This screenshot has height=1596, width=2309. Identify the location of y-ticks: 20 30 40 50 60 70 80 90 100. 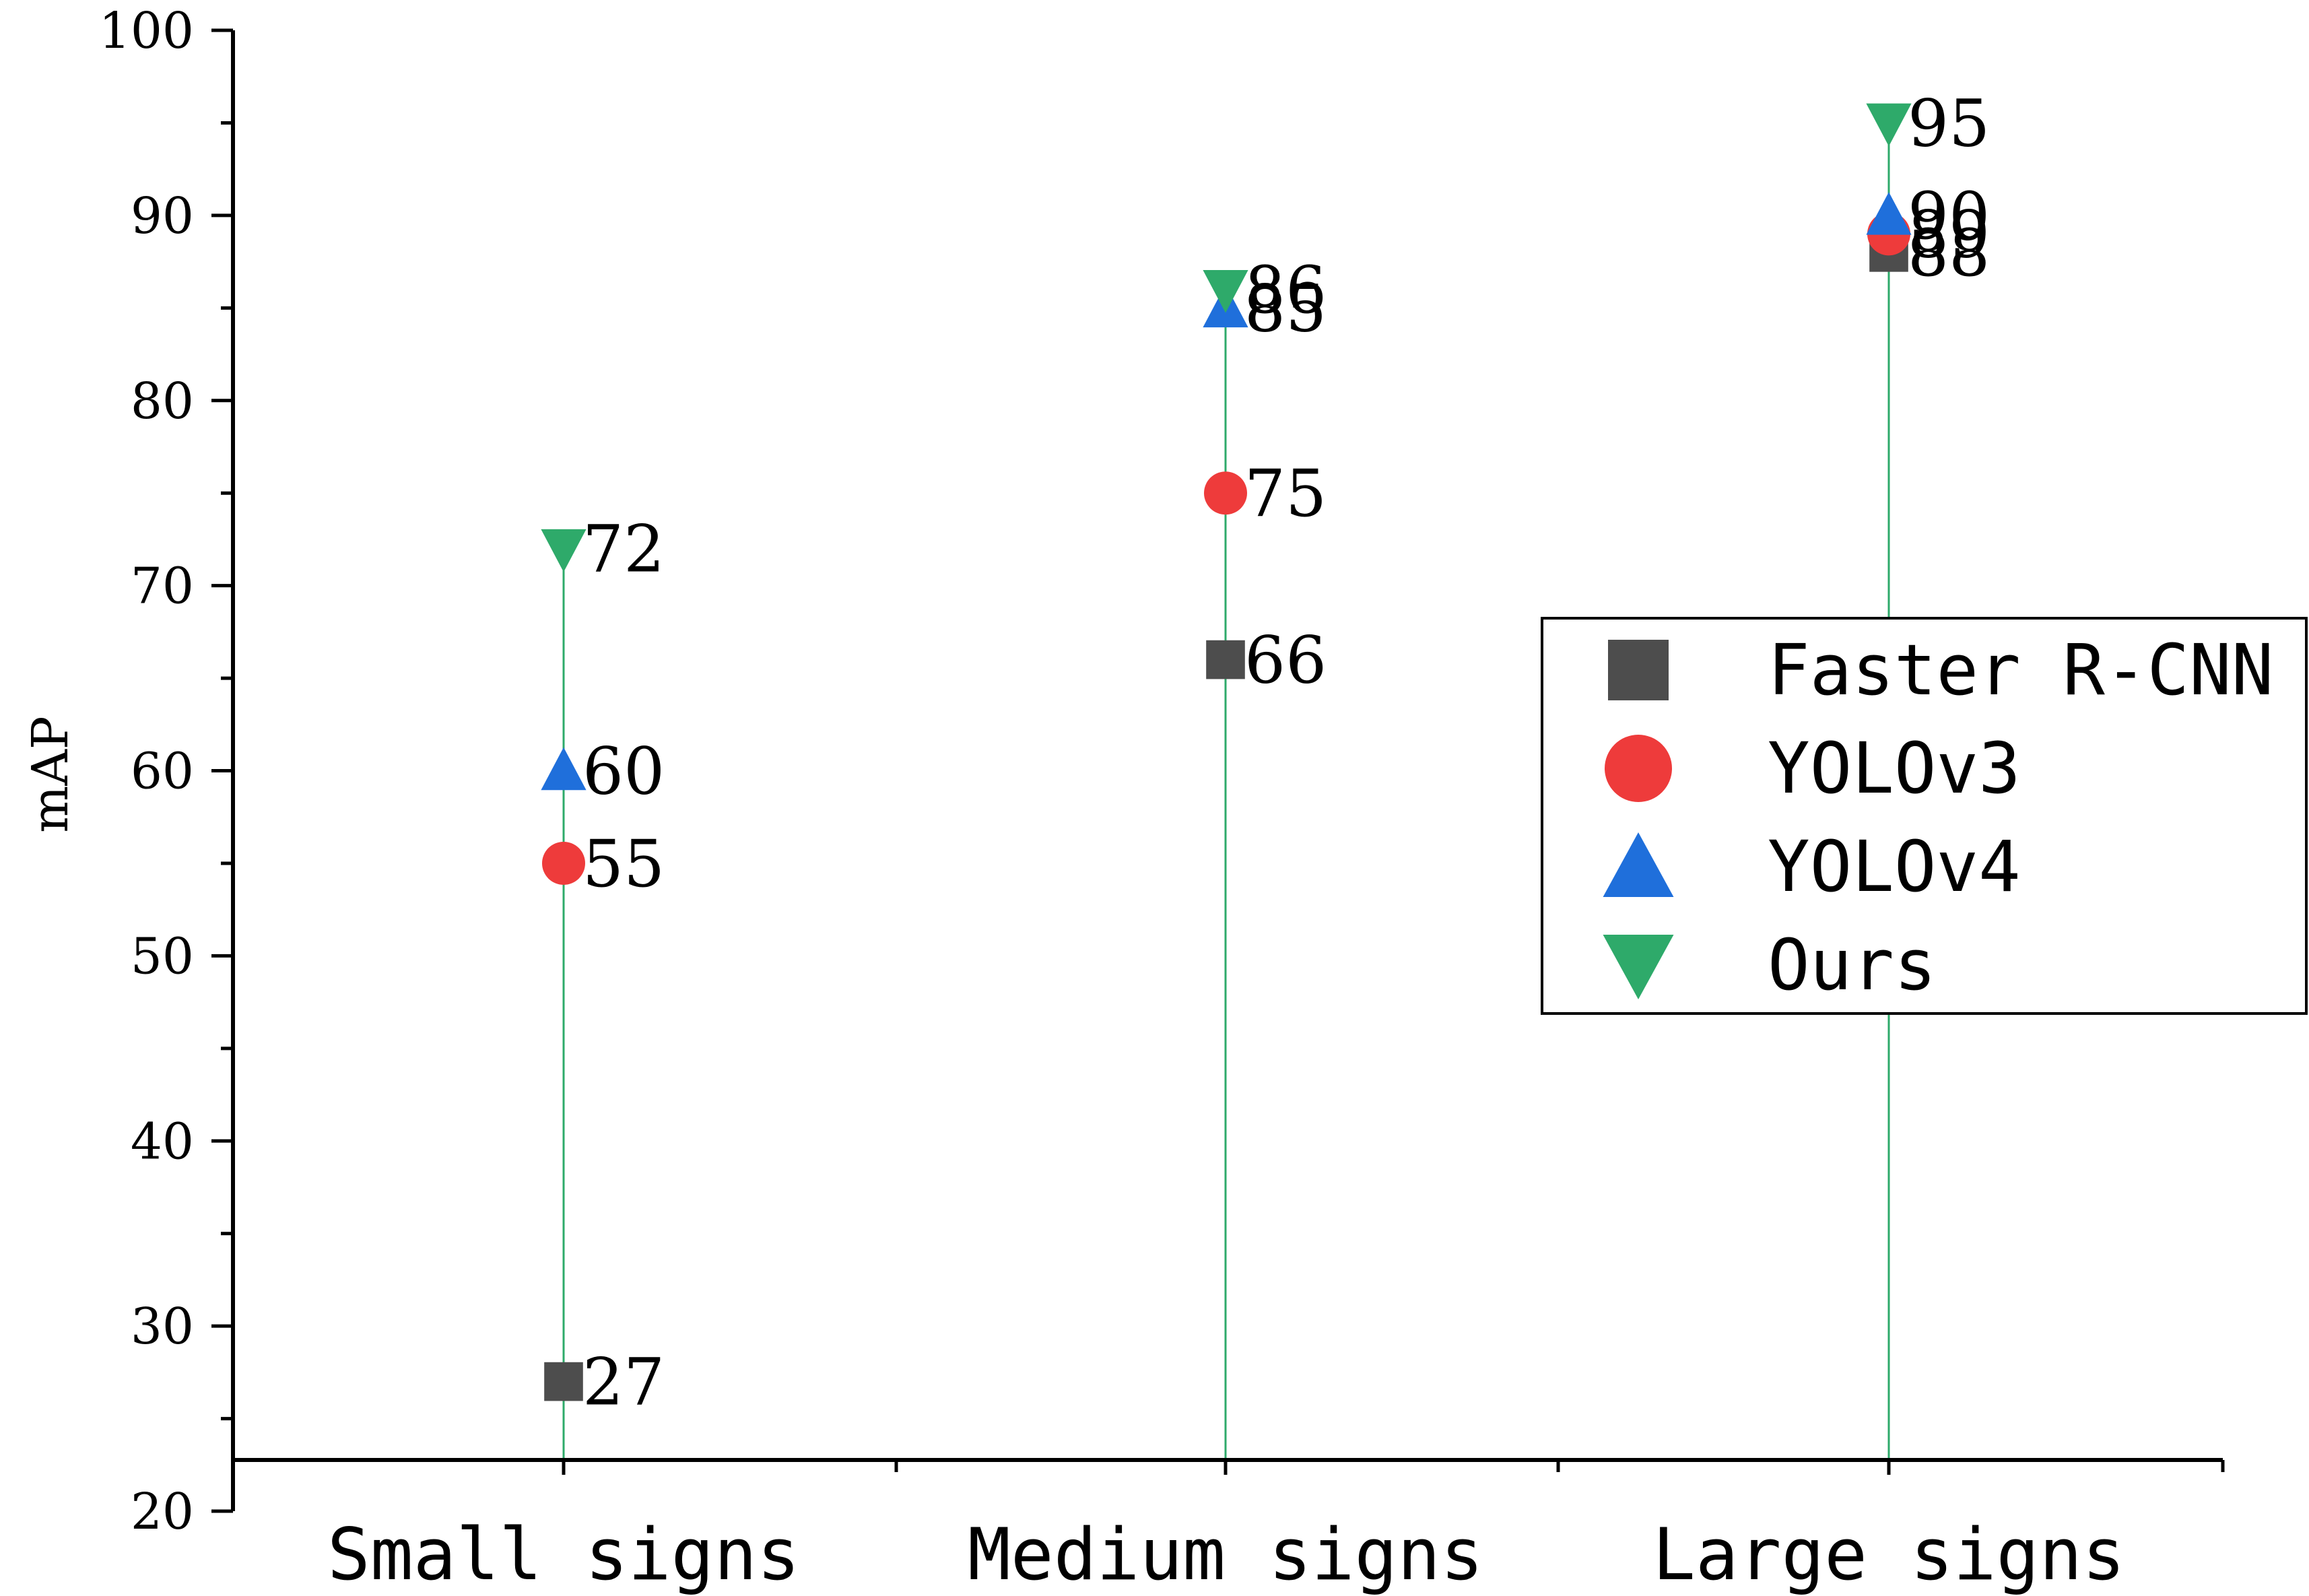
(166, 771).